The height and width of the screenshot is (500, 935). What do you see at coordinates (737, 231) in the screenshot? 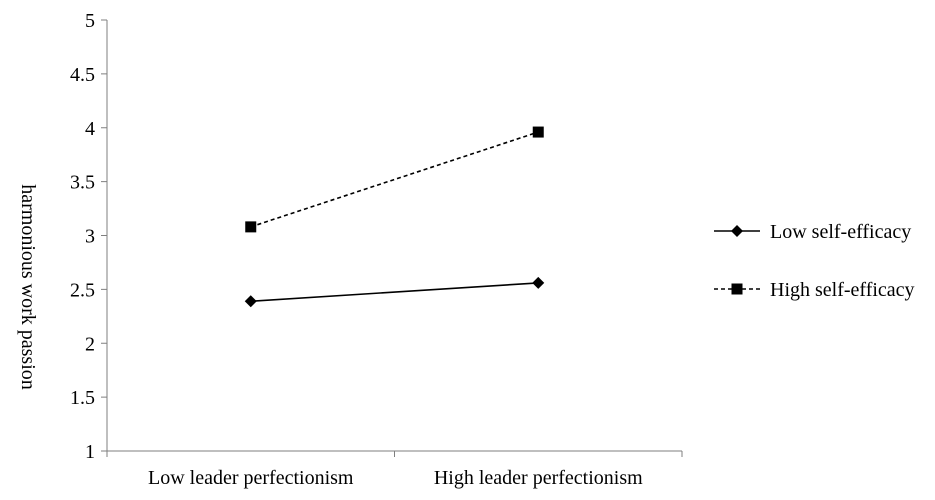
I see `legend-marker-low-self-efficacy` at bounding box center [737, 231].